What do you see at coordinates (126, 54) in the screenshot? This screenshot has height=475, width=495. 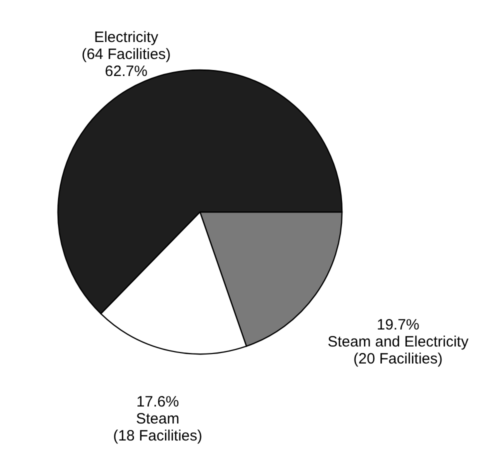 I see `text: (64 Facilities)` at bounding box center [126, 54].